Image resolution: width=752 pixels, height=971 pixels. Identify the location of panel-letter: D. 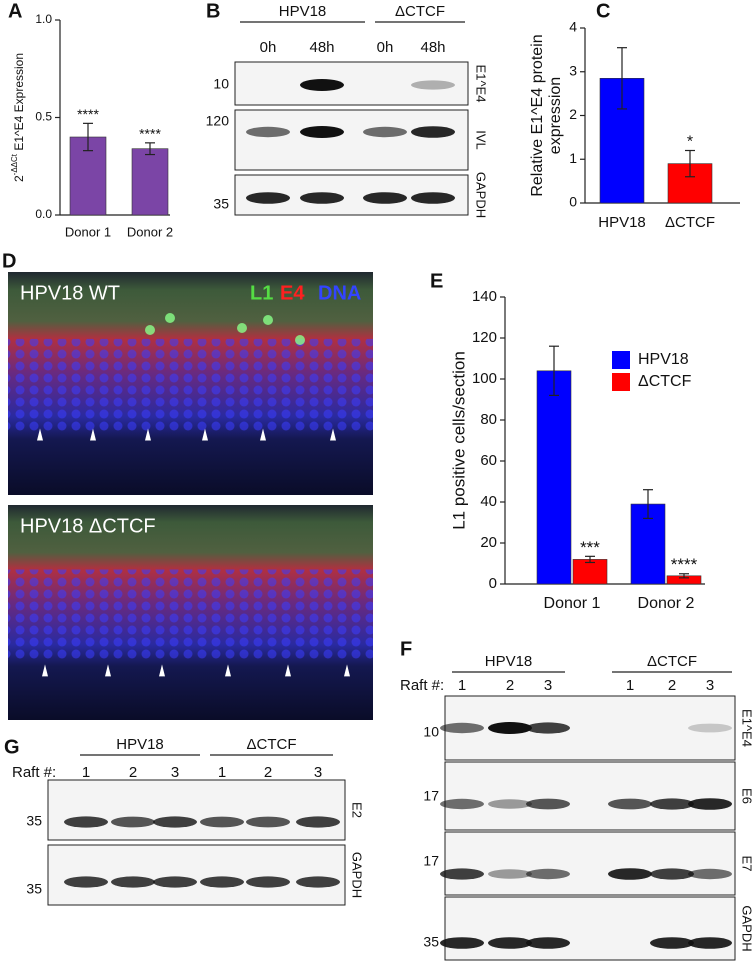
(9, 261).